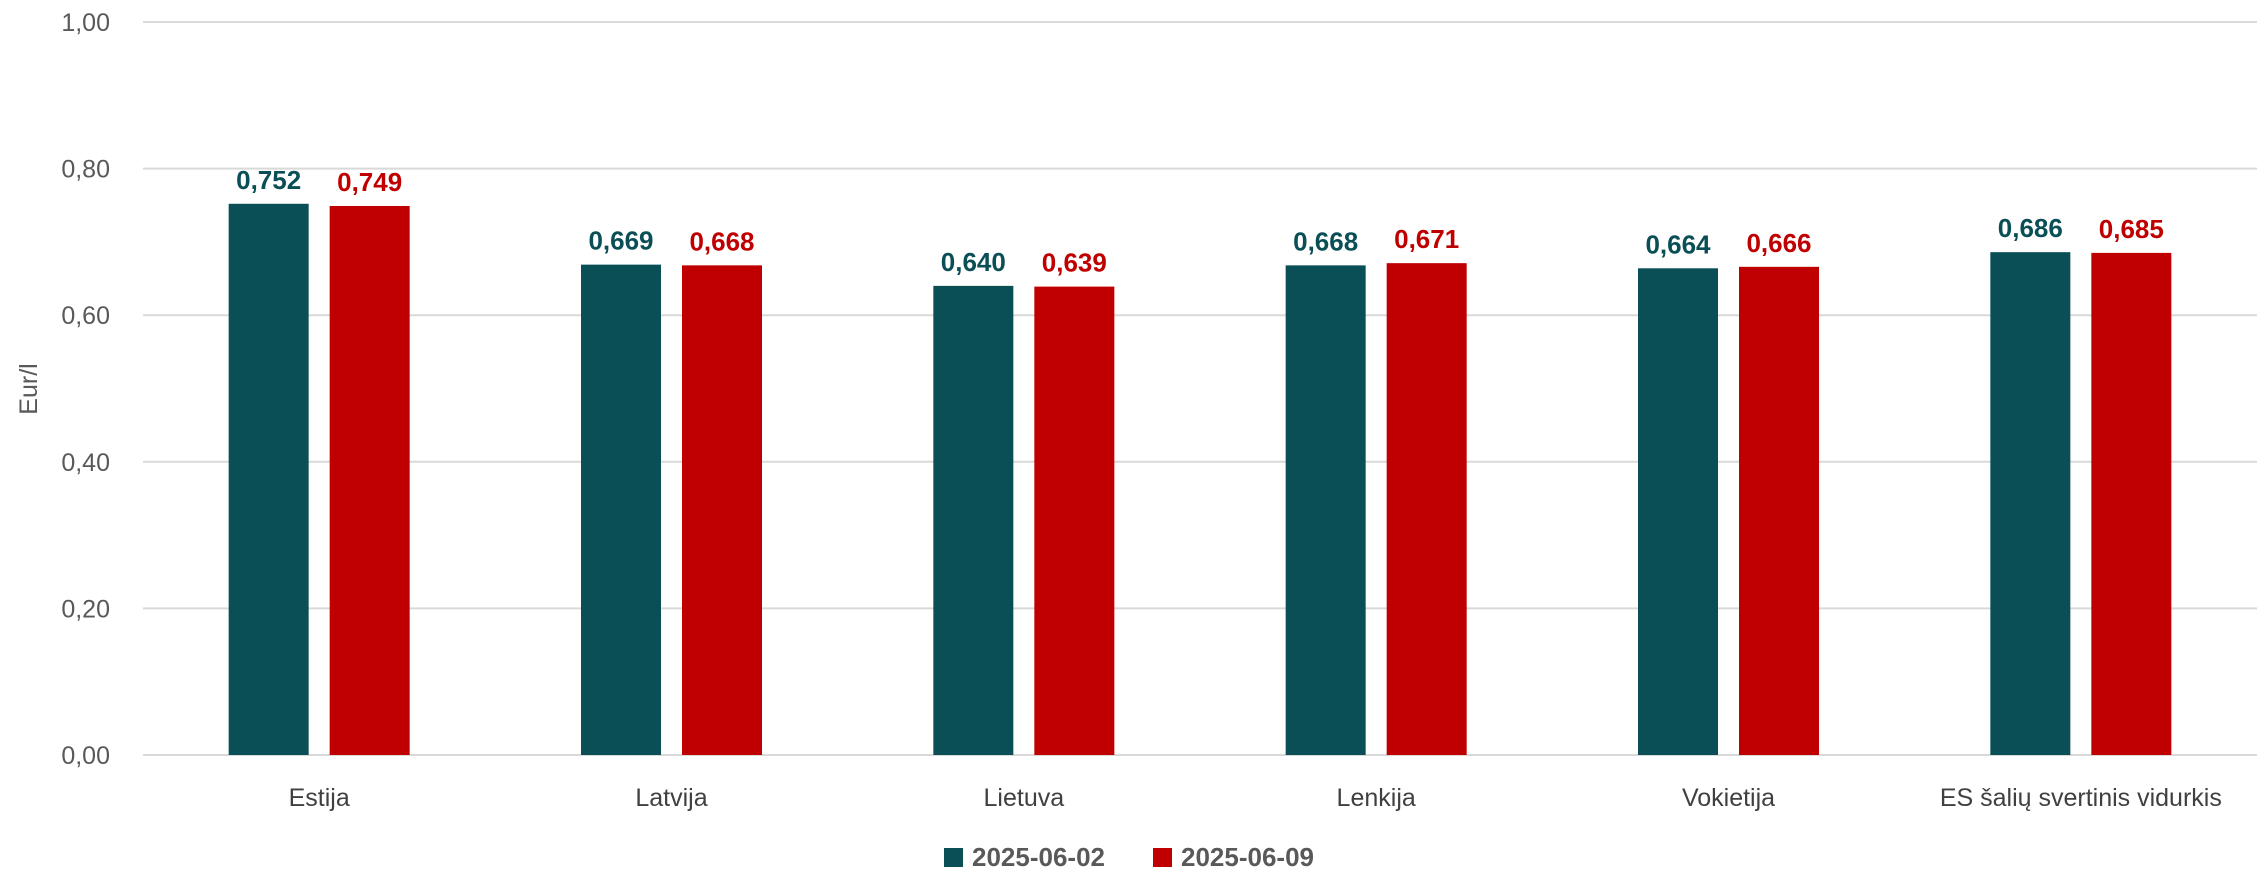  What do you see at coordinates (620, 241) in the screenshot?
I see `data-label: 0,669` at bounding box center [620, 241].